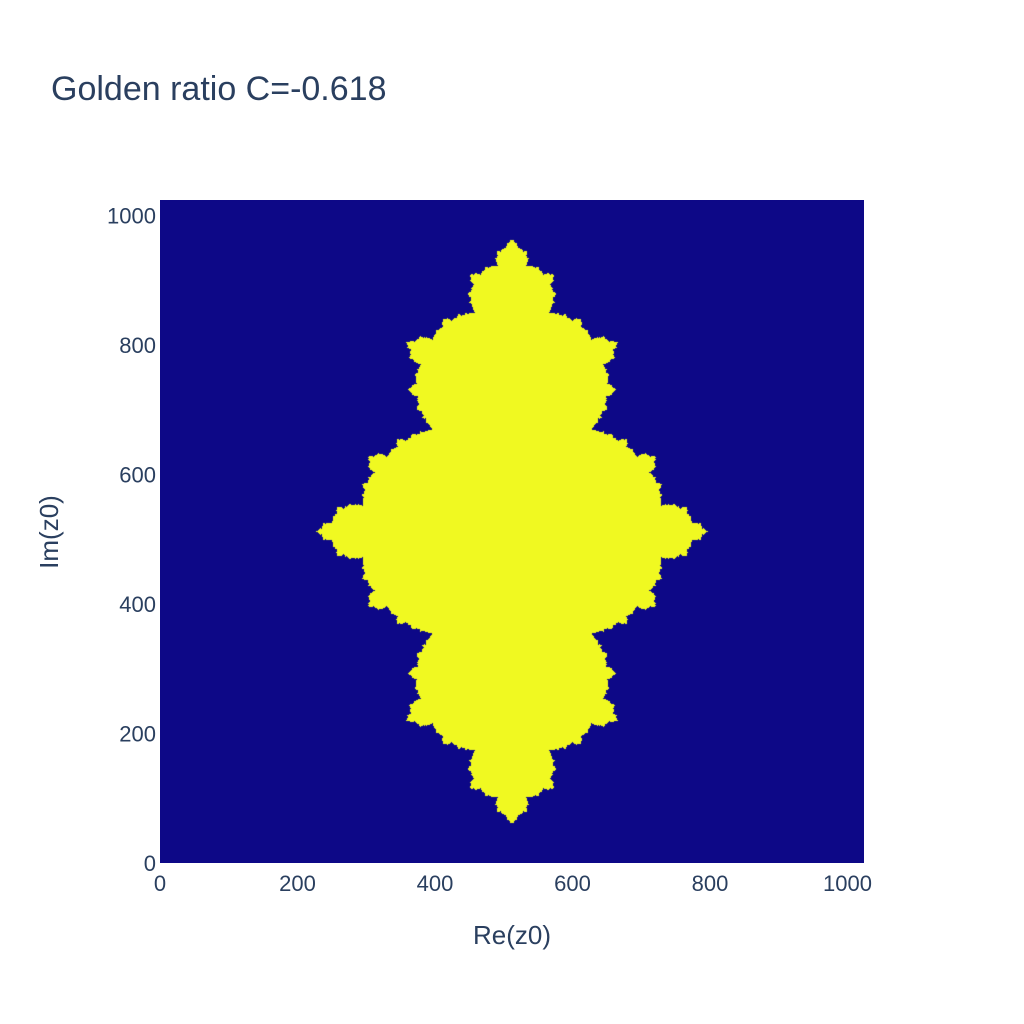  Describe the element at coordinates (150, 863) in the screenshot. I see `y-tick-label: 0` at that location.